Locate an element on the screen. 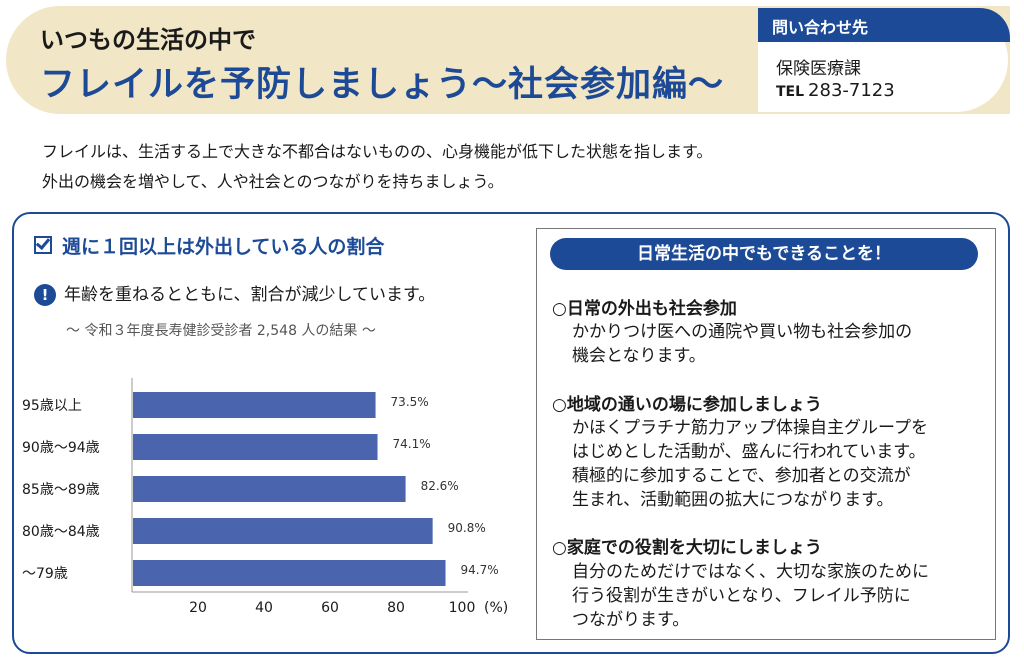 Image resolution: width=1024 pixels, height=664 pixels. contact-phone: TEL 283-7123 is located at coordinates (835, 90).